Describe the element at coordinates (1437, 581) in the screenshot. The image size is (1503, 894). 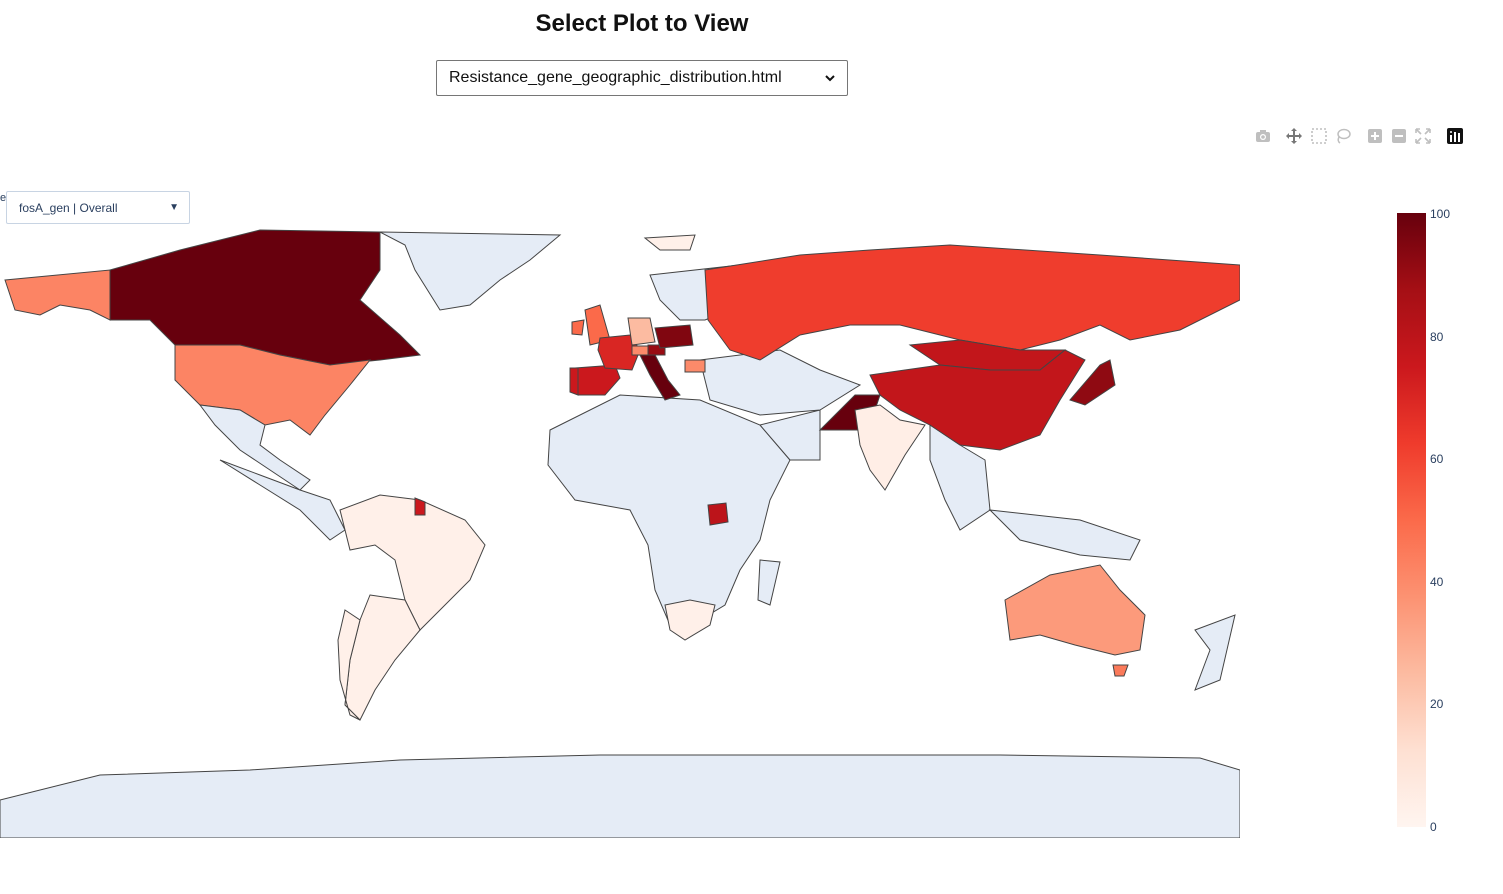
I see `colorbar-tick: 40` at that location.